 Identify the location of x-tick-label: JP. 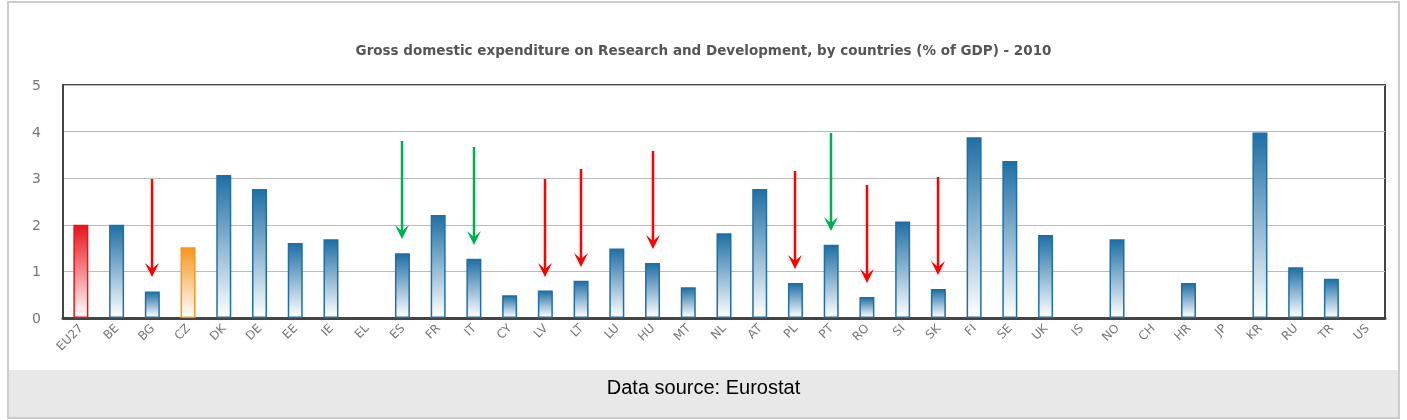
(1220, 330).